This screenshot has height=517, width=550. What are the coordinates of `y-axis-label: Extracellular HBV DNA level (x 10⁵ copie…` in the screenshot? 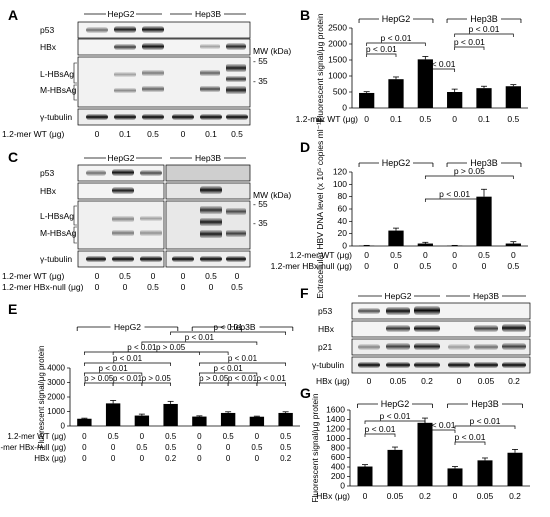 It's located at (320, 209).